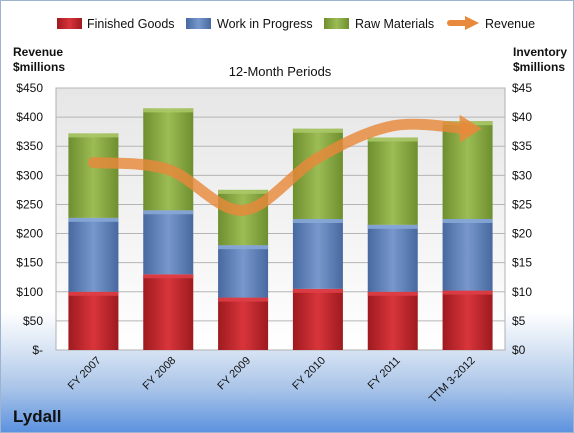 This screenshot has height=433, width=574. What do you see at coordinates (452, 380) in the screenshot?
I see `x-tick-label: TTM 3-2012` at bounding box center [452, 380].